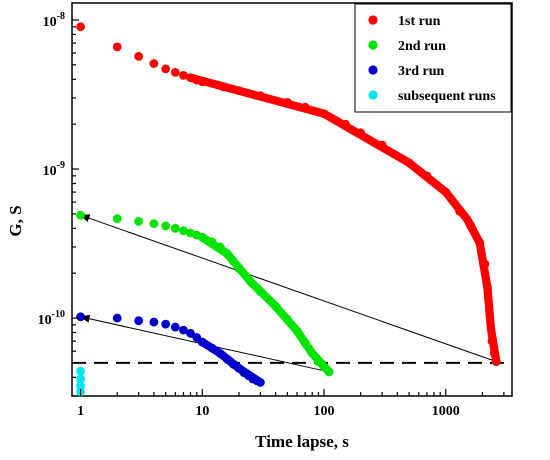  Describe the element at coordinates (80, 411) in the screenshot. I see `x-tick-label: 1` at that location.